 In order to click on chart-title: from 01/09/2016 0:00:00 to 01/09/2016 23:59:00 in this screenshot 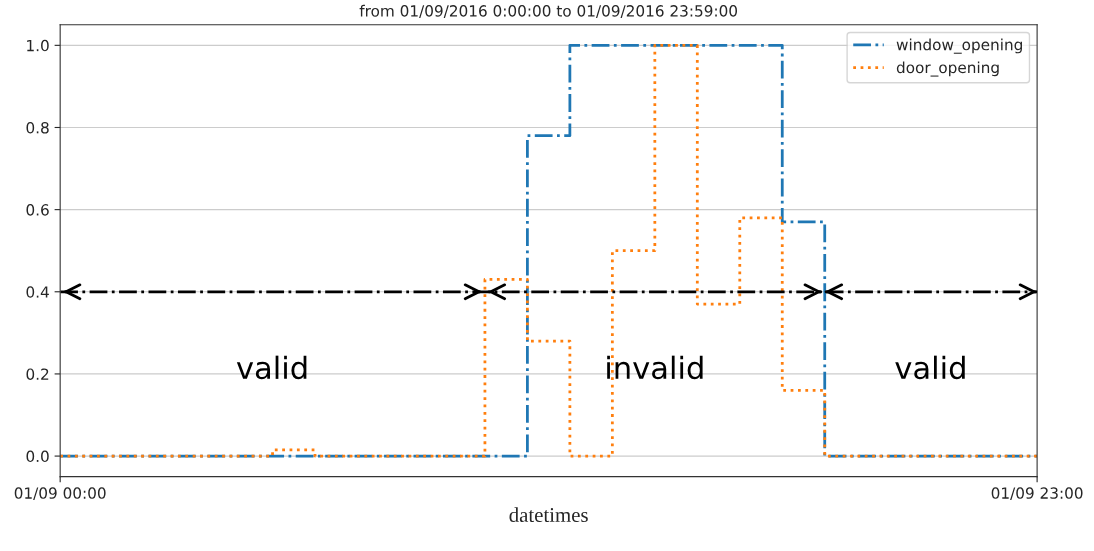, I will do `click(548, 11)`.